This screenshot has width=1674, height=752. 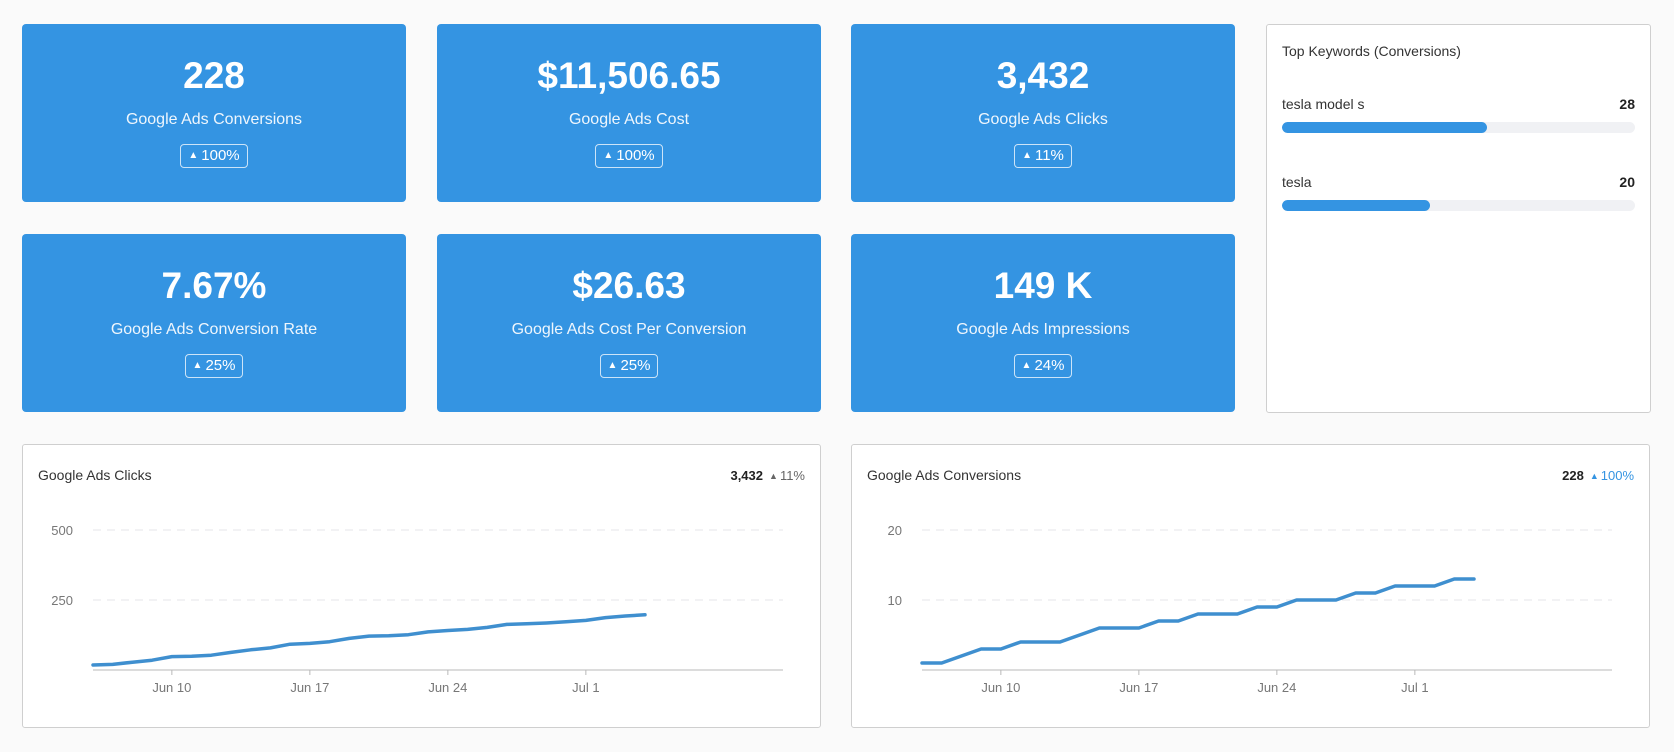 What do you see at coordinates (62, 600) in the screenshot?
I see `y-tick-label: 250` at bounding box center [62, 600].